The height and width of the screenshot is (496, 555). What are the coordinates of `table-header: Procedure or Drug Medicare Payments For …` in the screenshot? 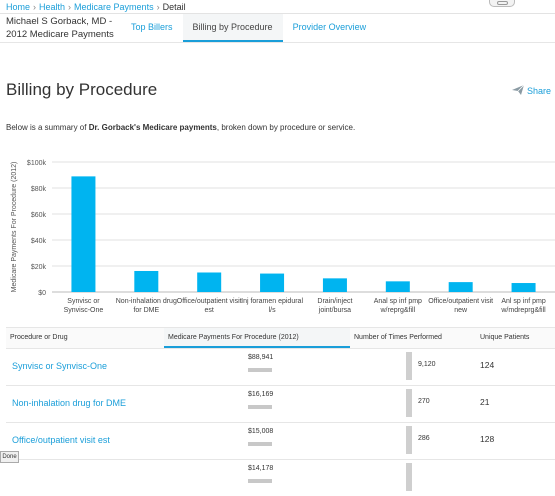 It's located at (280, 338).